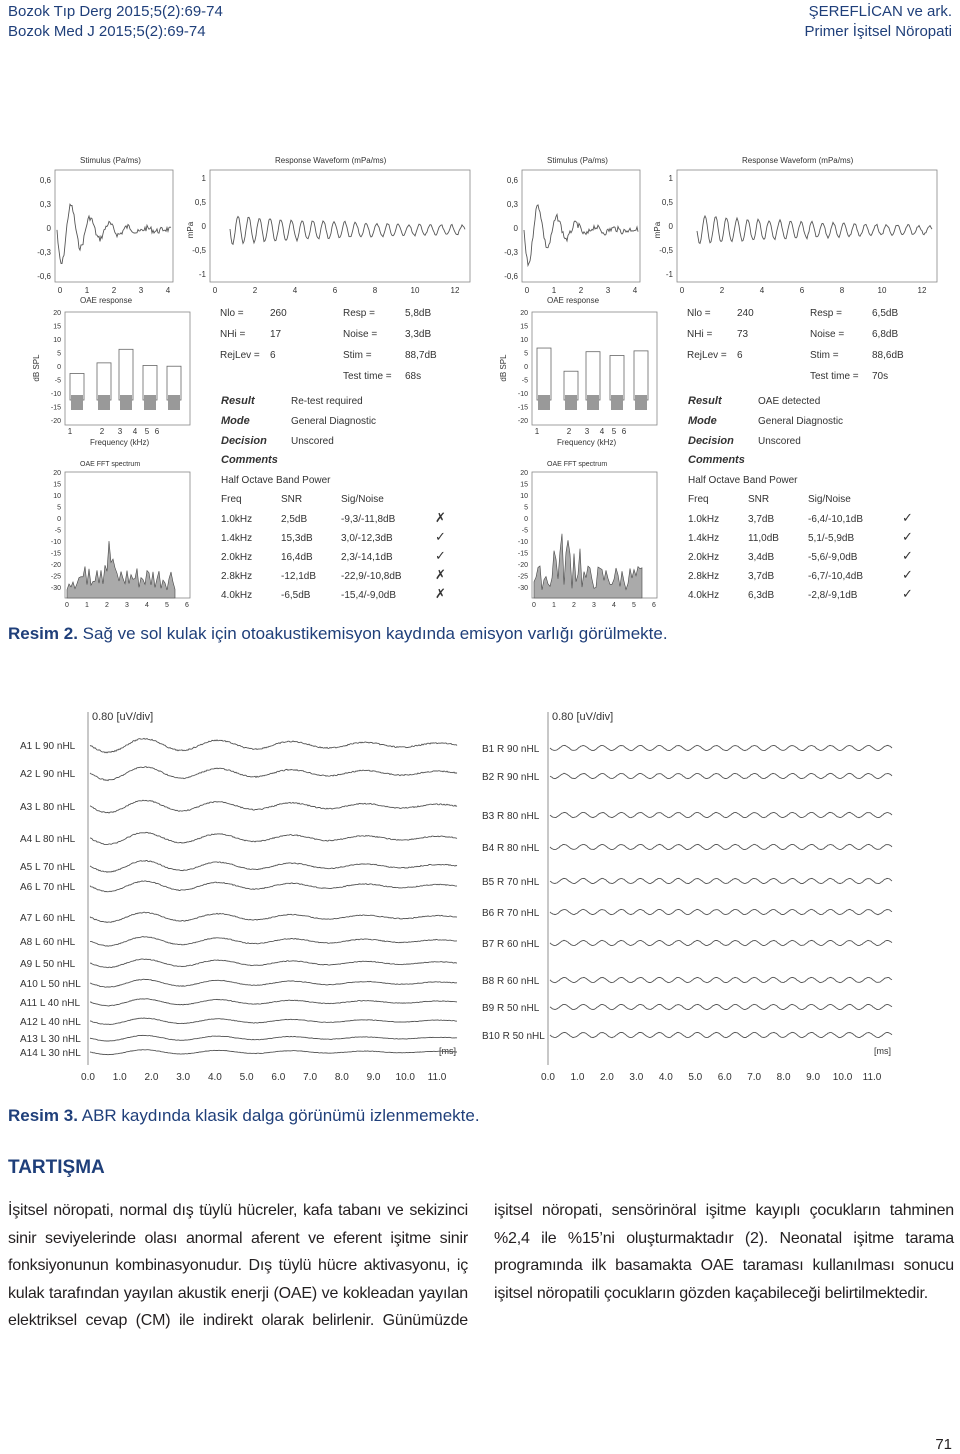 This screenshot has width=960, height=1454. Describe the element at coordinates (503, 368) in the screenshot. I see `y-axis-label: dB SPL` at that location.